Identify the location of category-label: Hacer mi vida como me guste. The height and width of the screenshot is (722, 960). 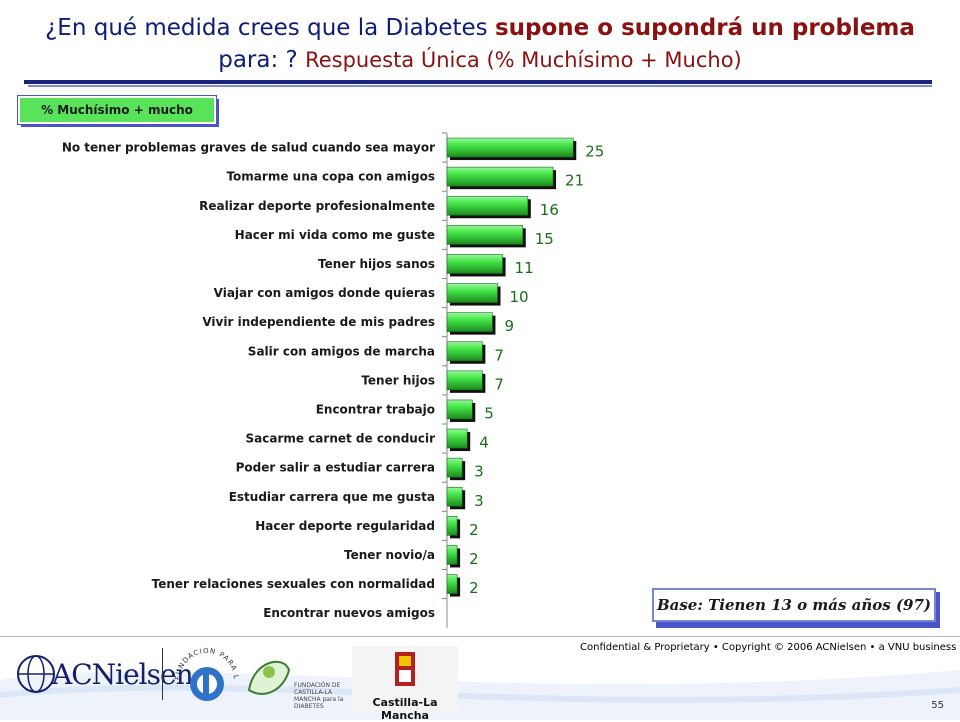
(335, 235).